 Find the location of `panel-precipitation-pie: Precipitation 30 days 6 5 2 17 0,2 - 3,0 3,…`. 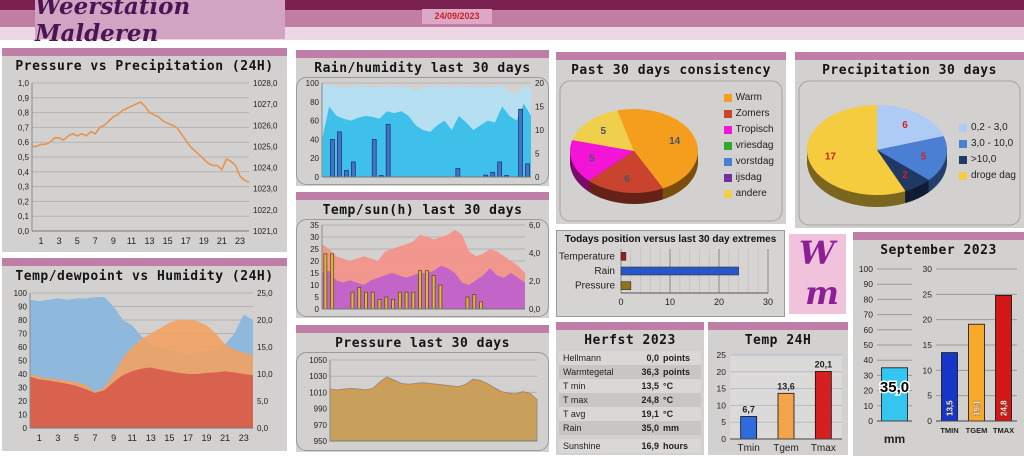

panel-precipitation-pie: Precipitation 30 days 6 5 2 17 0,2 - 3,0 3,… is located at coordinates (909, 140).